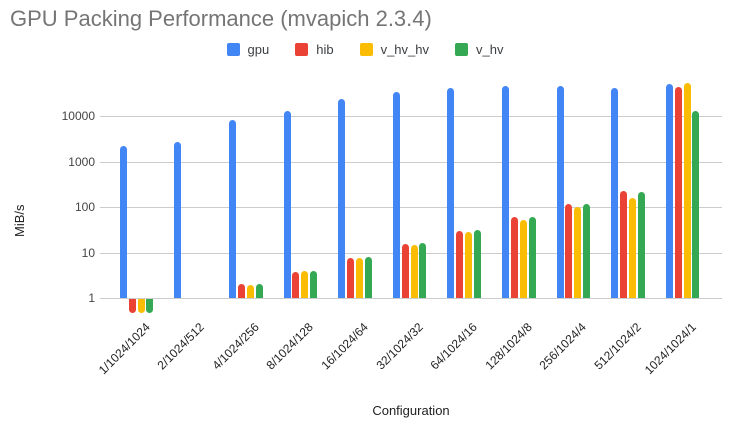  Describe the element at coordinates (88, 252) in the screenshot. I see `y-tick-label: 10` at that location.